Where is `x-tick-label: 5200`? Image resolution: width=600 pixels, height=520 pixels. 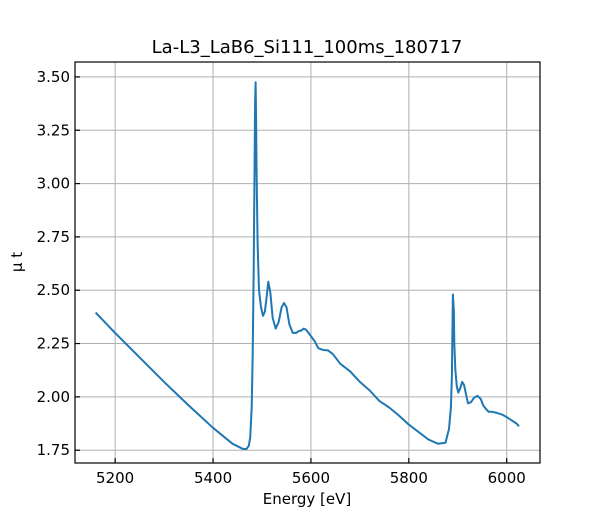
x-tick-label: 5200 is located at coordinates (115, 478).